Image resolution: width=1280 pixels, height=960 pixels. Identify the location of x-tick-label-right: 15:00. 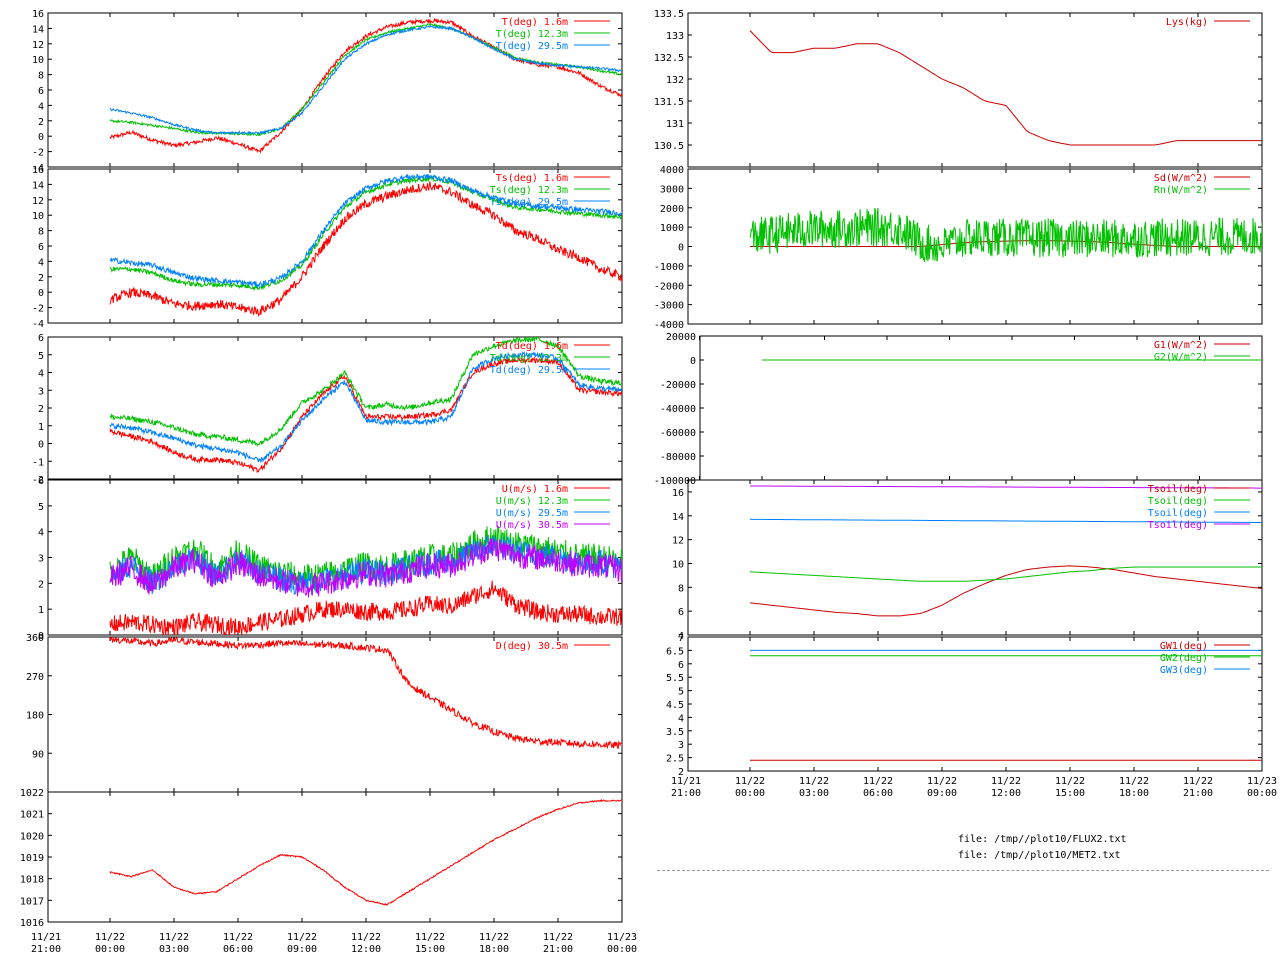
(1070, 793).